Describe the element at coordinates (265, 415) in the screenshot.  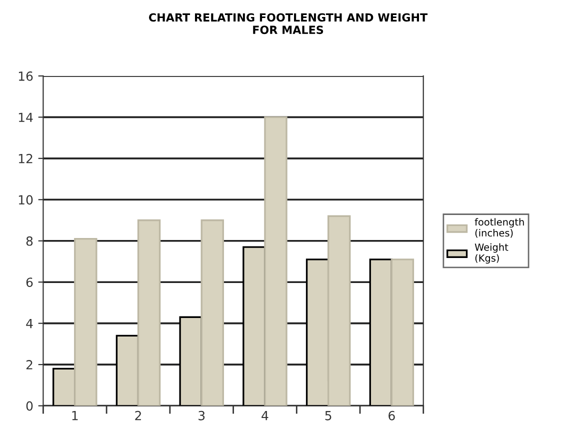
I see `x-tick-label: 4` at that location.